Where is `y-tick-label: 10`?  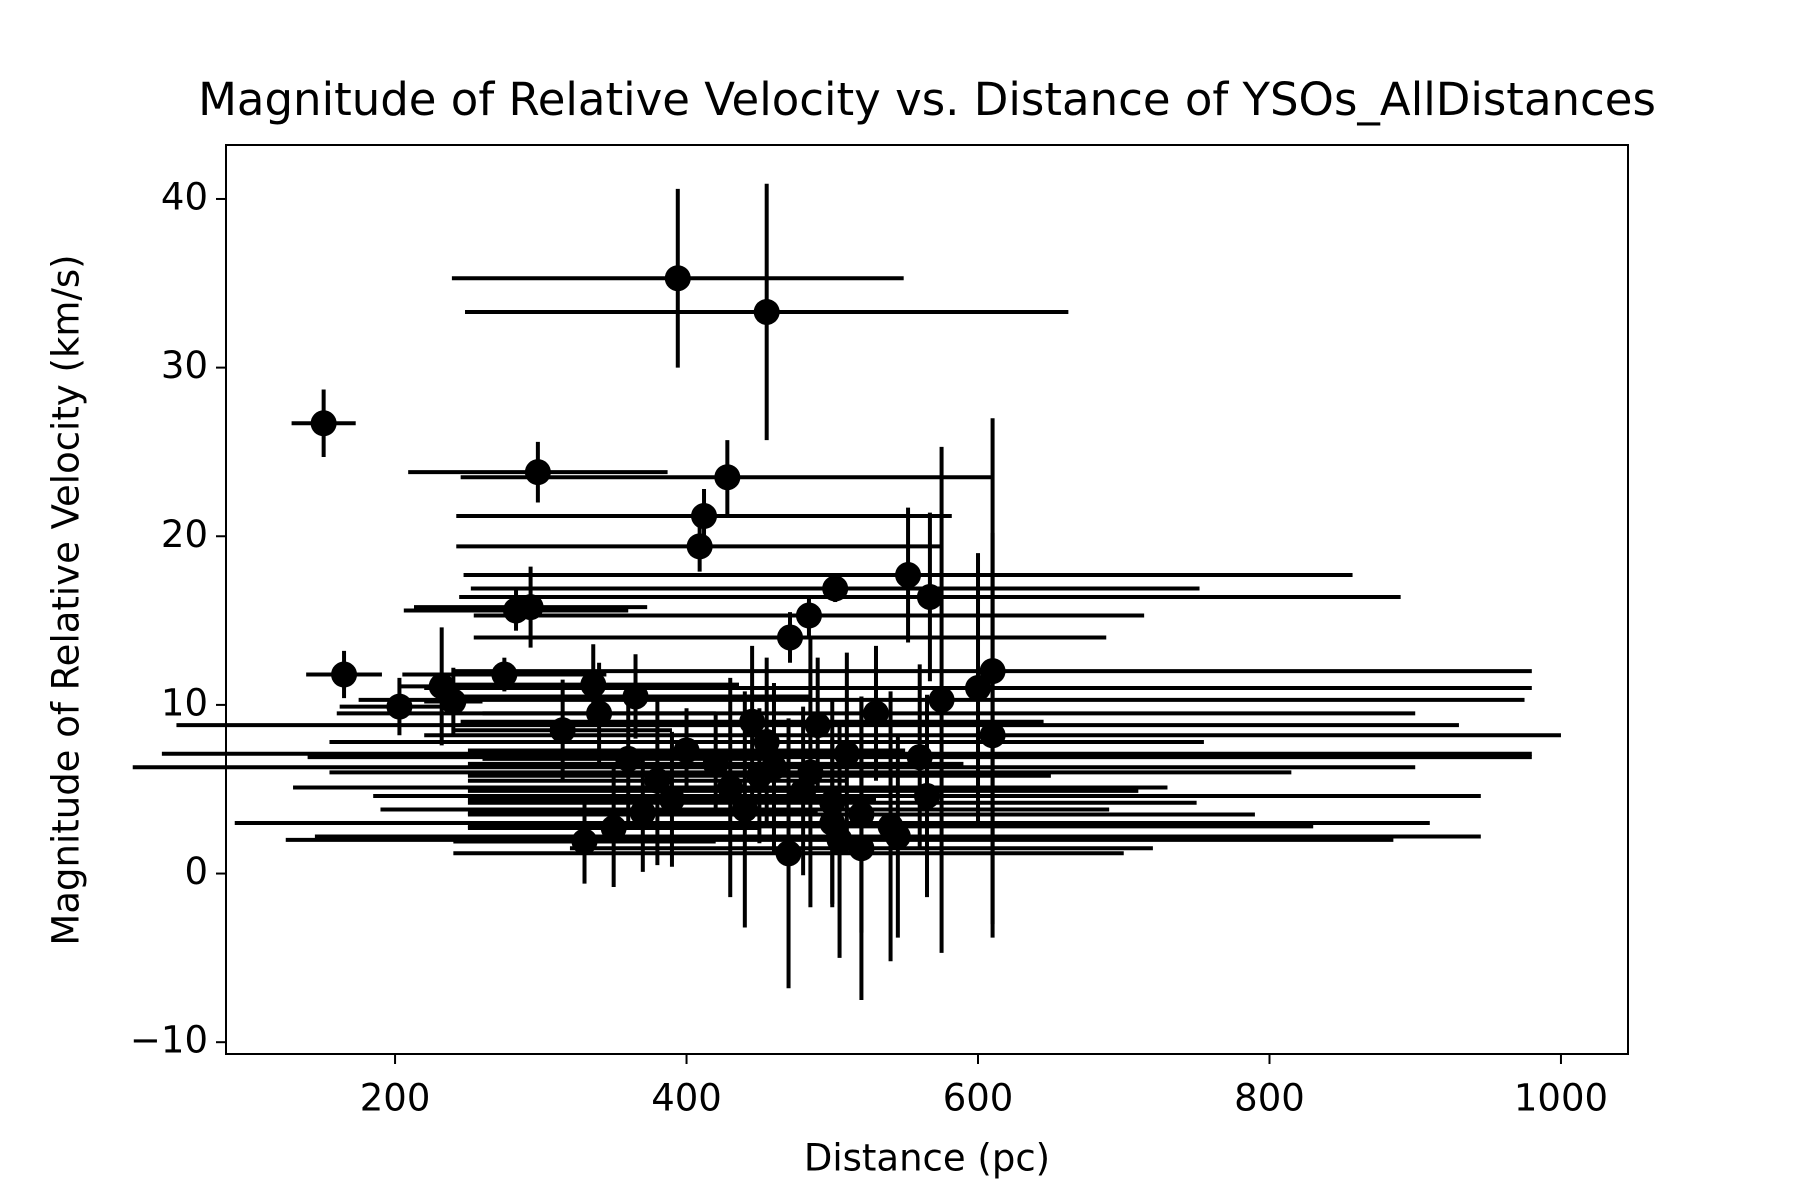
y-tick-label: 10 is located at coordinates (184, 702).